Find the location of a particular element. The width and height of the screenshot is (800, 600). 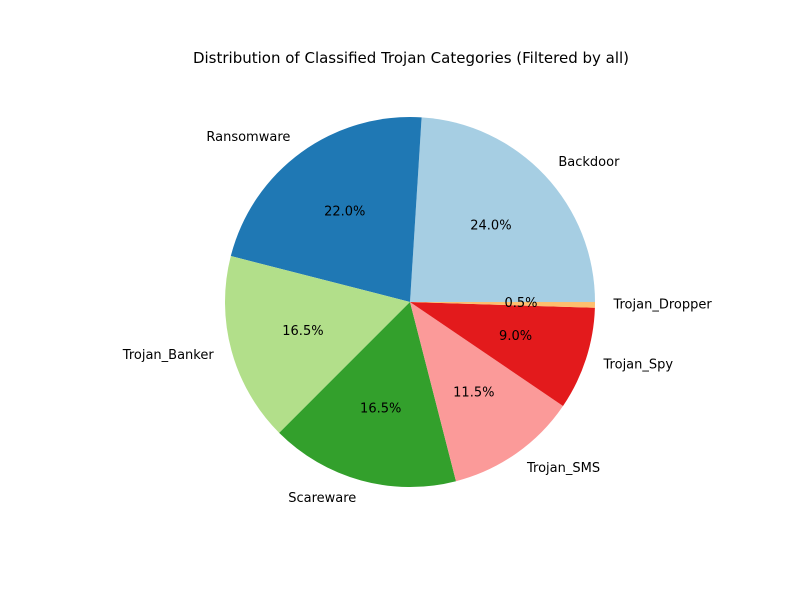

slice-label-ransomware: Ransomware is located at coordinates (248, 137).